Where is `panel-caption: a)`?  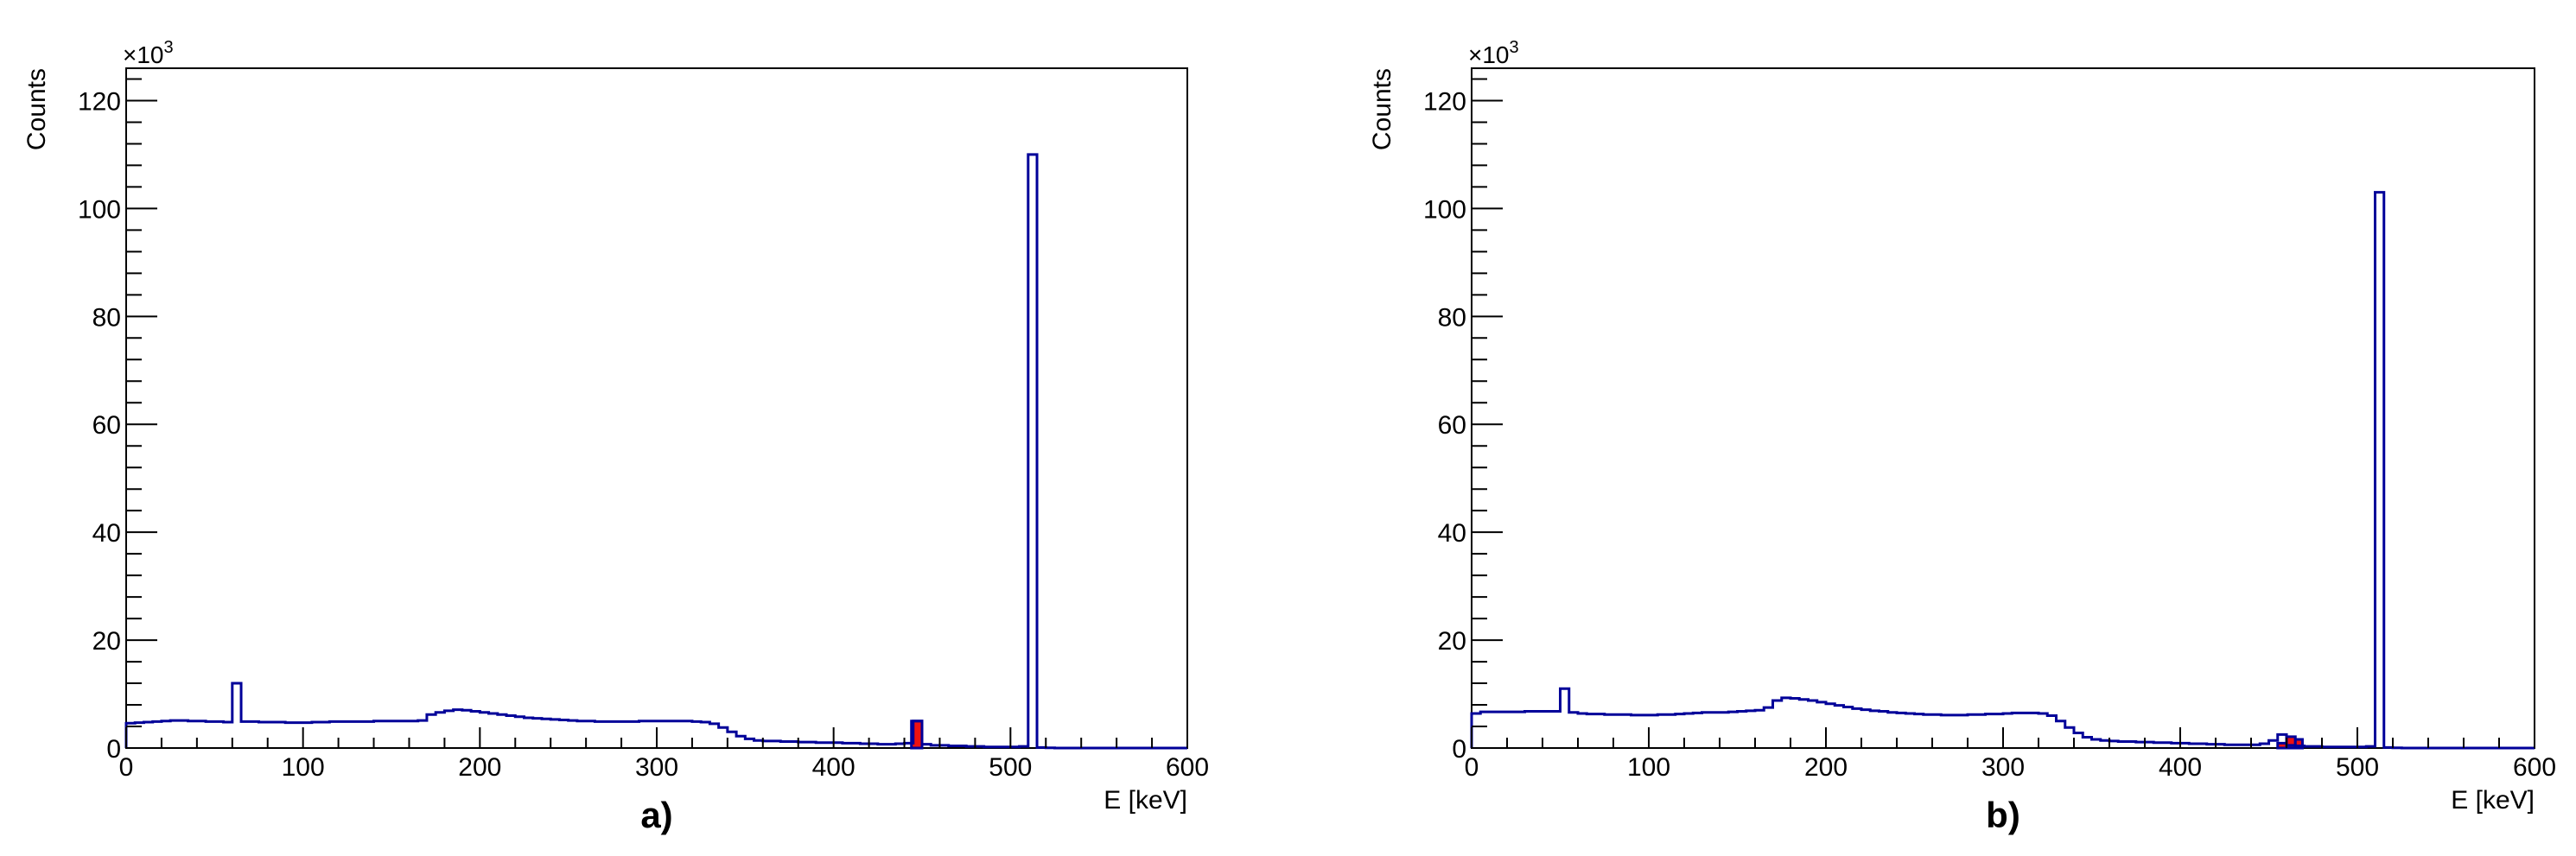 panel-caption: a) is located at coordinates (656, 815).